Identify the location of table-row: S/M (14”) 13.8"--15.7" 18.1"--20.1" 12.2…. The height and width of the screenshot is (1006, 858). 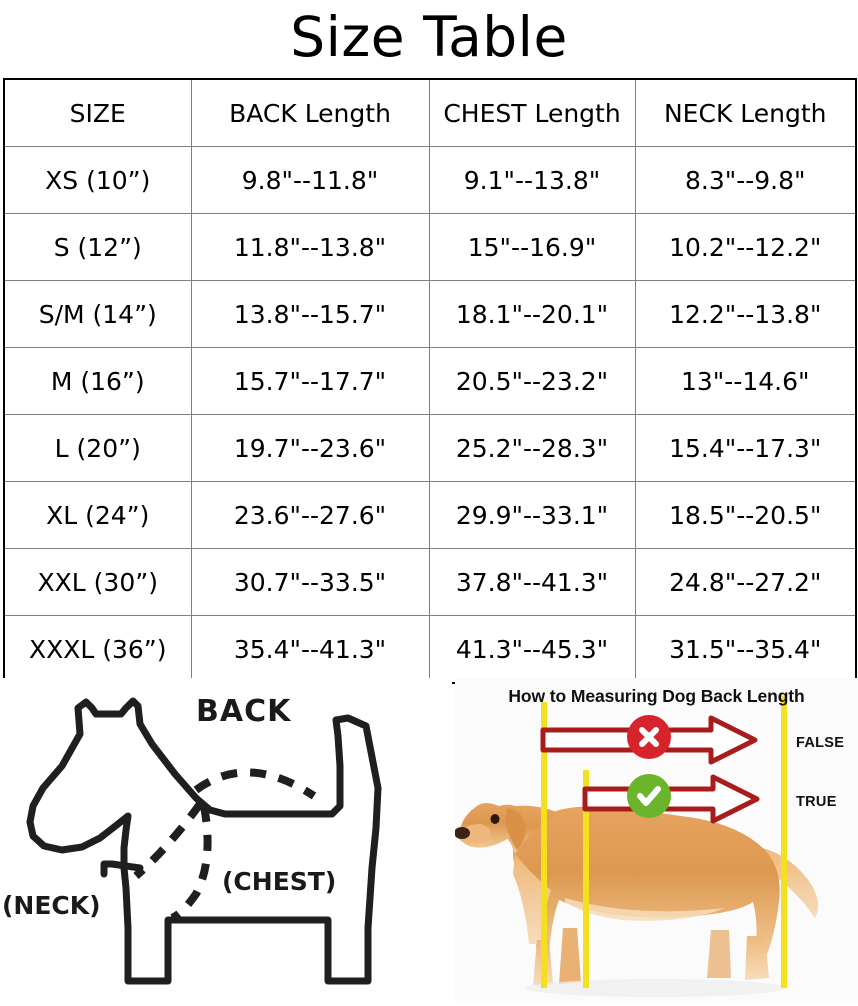
(430, 314).